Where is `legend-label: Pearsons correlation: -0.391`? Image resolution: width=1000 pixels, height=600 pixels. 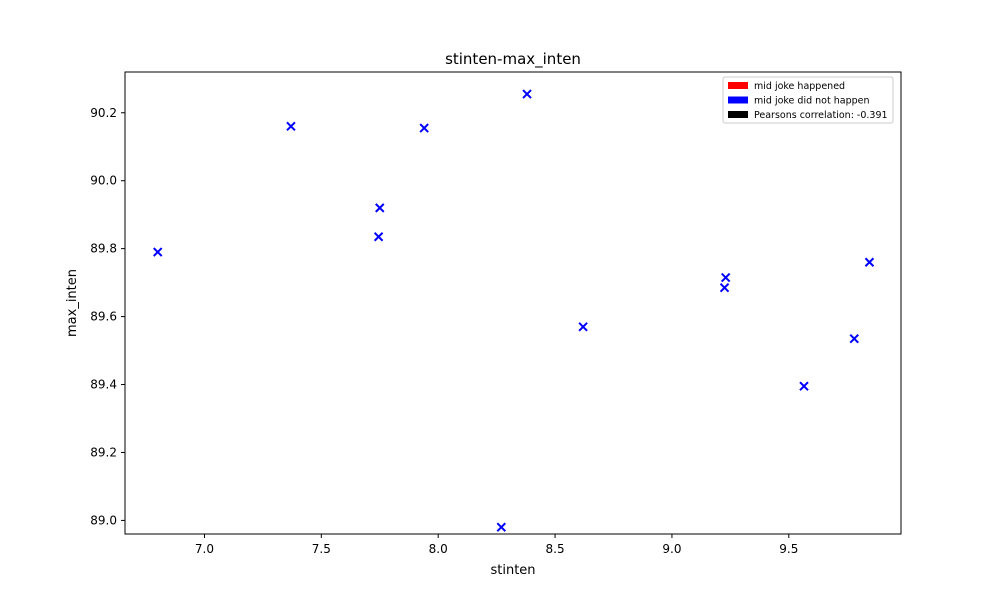
legend-label: Pearsons correlation: -0.391 is located at coordinates (821, 115).